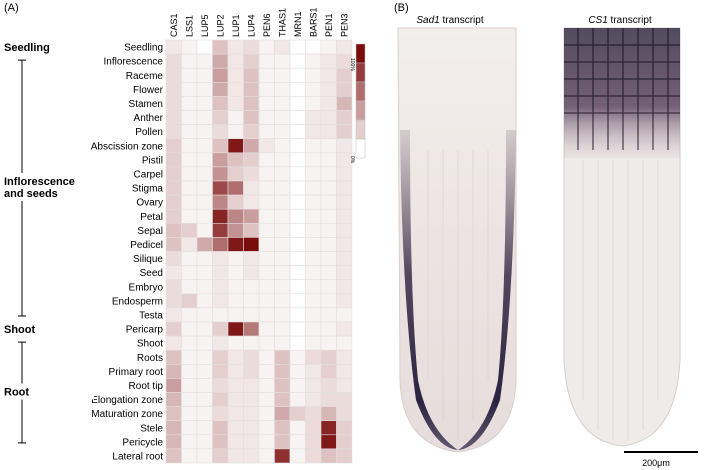 This screenshot has width=708, height=470. What do you see at coordinates (127, 146) in the screenshot?
I see `row-label: Abscission zone` at bounding box center [127, 146].